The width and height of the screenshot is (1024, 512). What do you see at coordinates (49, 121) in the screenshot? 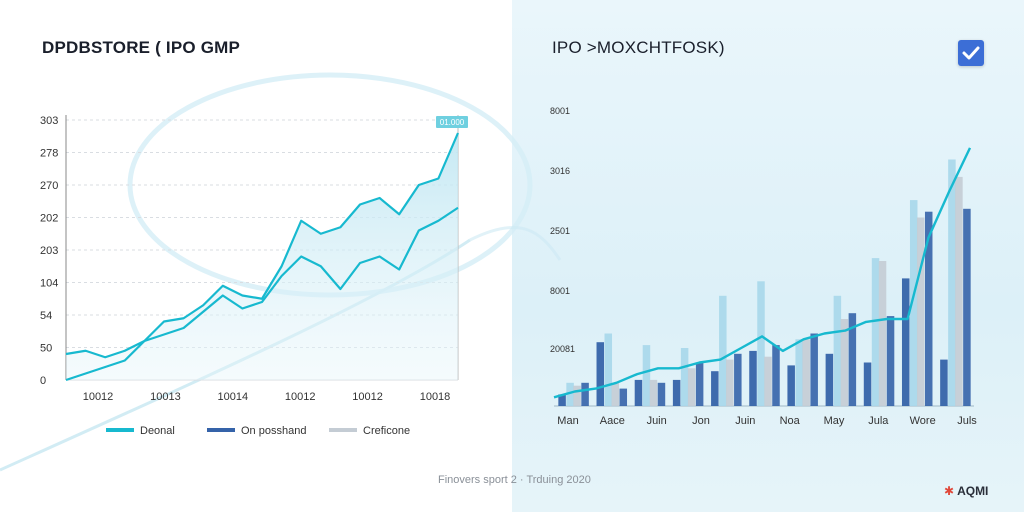
I see `y-tick-label: 303` at bounding box center [49, 121].